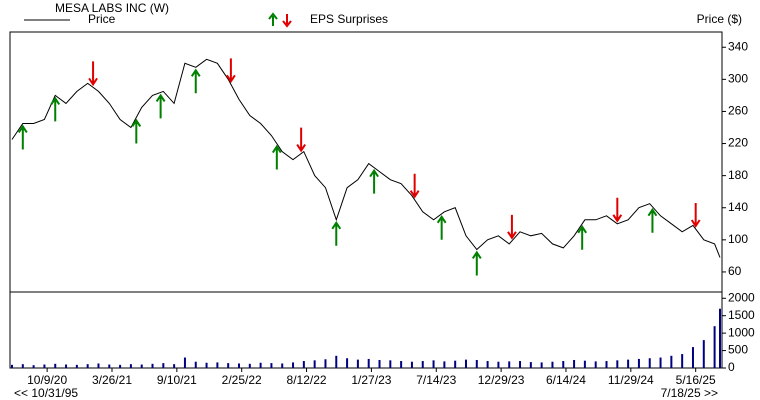 The width and height of the screenshot is (760, 400). Describe the element at coordinates (738, 111) in the screenshot. I see `y-tick-label: 260` at that location.